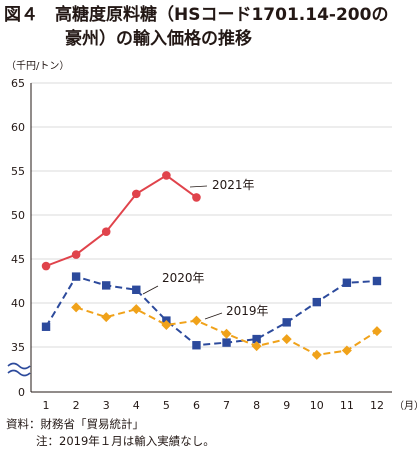 The height and width of the screenshot is (454, 420). What do you see at coordinates (211, 311) in the screenshot?
I see `series-line-2020` at bounding box center [211, 311].